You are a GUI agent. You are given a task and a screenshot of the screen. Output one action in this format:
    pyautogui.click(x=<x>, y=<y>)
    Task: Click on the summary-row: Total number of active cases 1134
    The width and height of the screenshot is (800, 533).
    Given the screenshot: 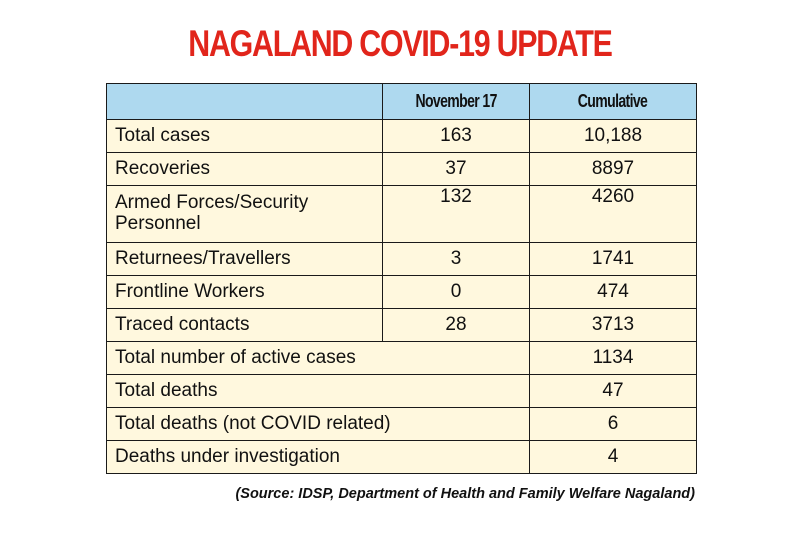 What is the action you would take?
    pyautogui.click(x=401, y=358)
    